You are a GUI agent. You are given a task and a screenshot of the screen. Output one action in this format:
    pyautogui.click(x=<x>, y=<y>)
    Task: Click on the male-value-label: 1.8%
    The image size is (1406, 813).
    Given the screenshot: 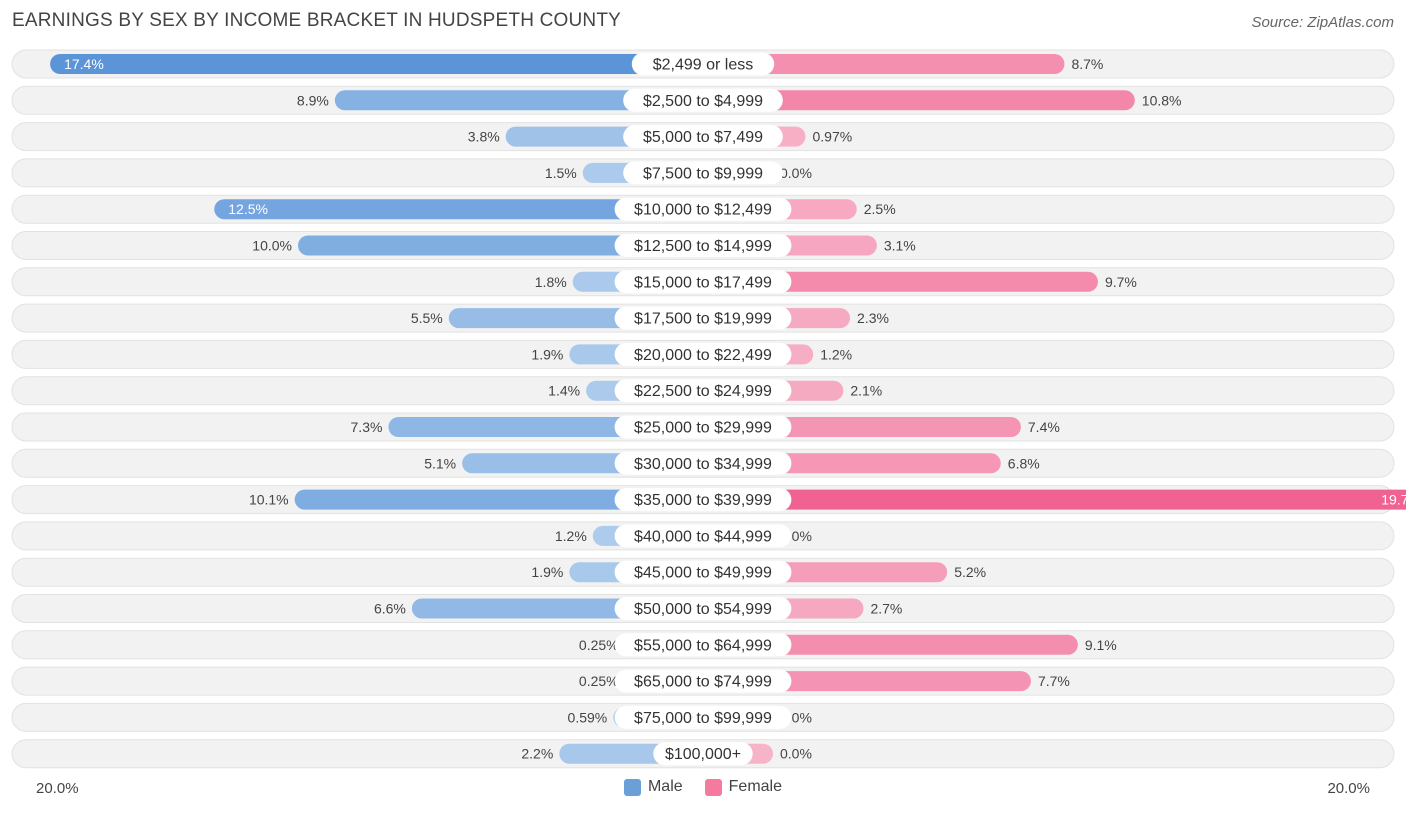 What is the action you would take?
    pyautogui.click(x=551, y=282)
    